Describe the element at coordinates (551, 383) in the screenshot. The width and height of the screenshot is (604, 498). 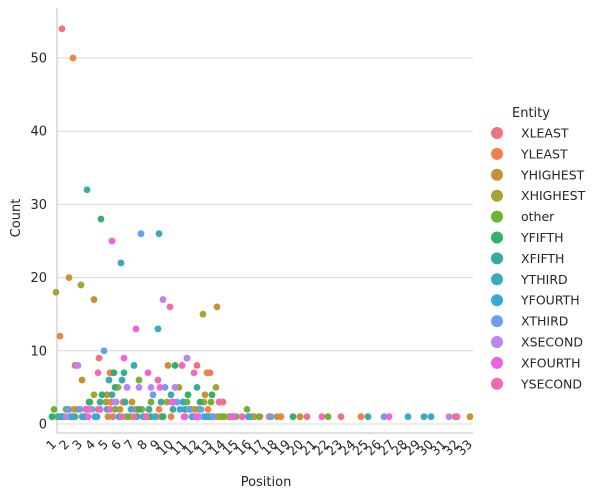
I see `legend-label: YSECOND` at that location.